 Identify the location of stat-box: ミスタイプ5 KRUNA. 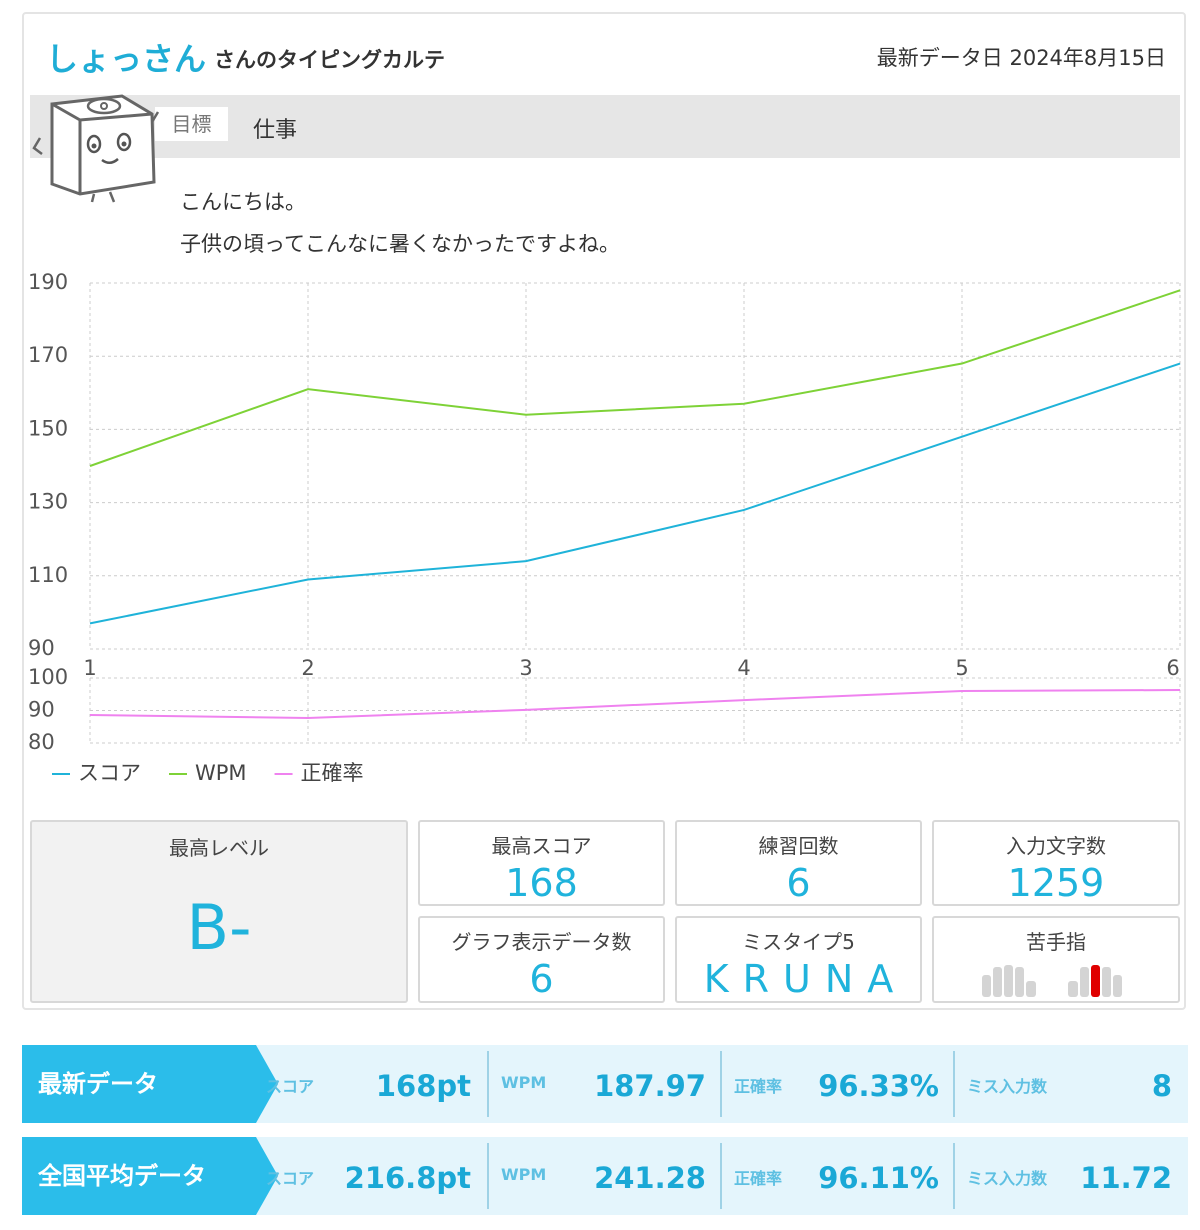
(798, 959).